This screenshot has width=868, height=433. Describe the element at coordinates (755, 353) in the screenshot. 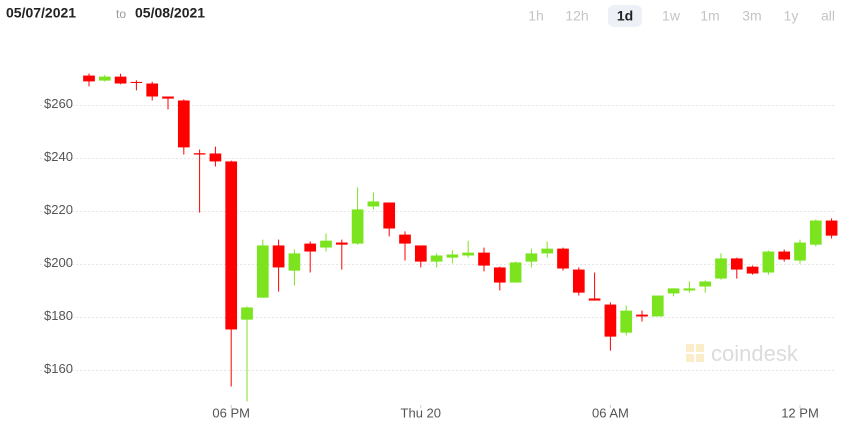

I see `watermark-text: coindesk` at that location.